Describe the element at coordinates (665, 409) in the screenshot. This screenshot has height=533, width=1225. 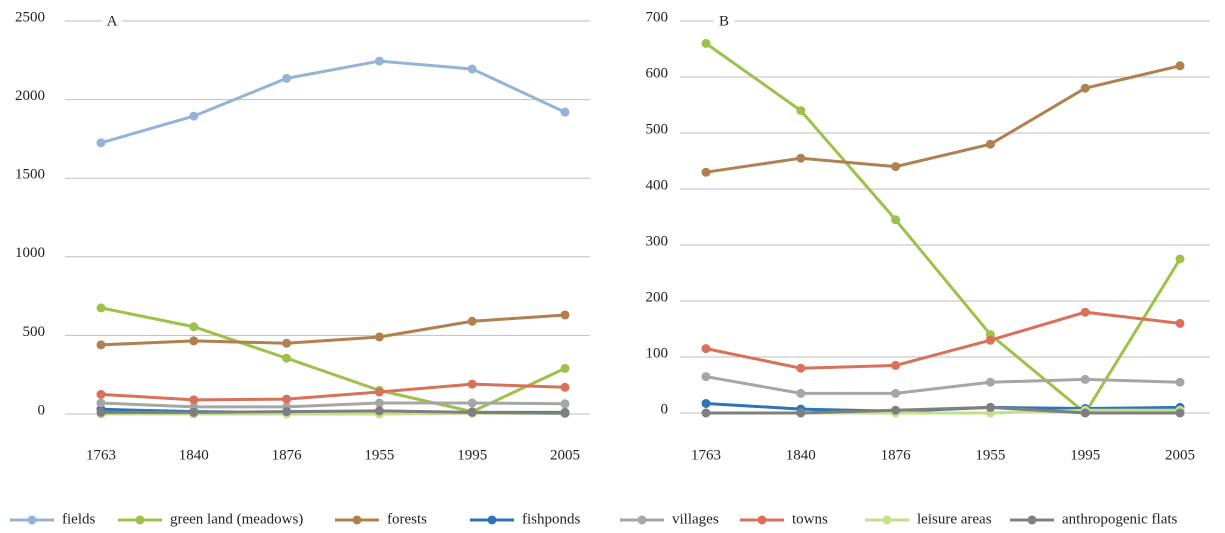
I see `y-tick-label: 0` at that location.